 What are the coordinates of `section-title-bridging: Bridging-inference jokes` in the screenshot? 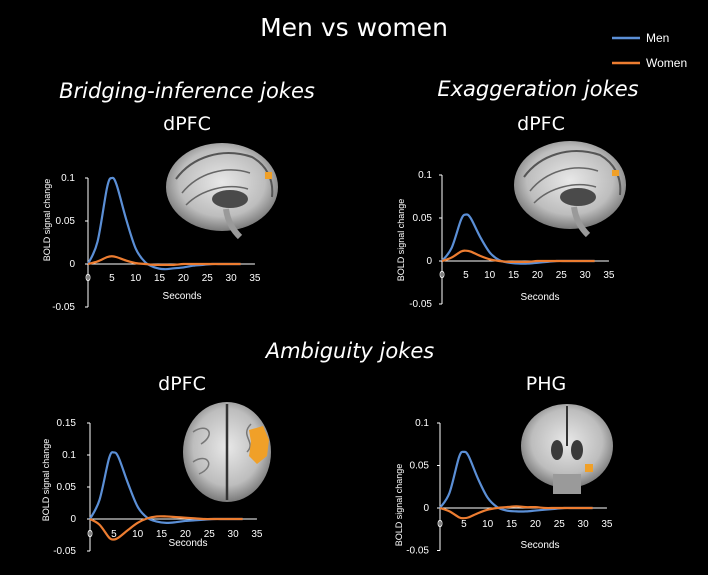 It's located at (187, 91).